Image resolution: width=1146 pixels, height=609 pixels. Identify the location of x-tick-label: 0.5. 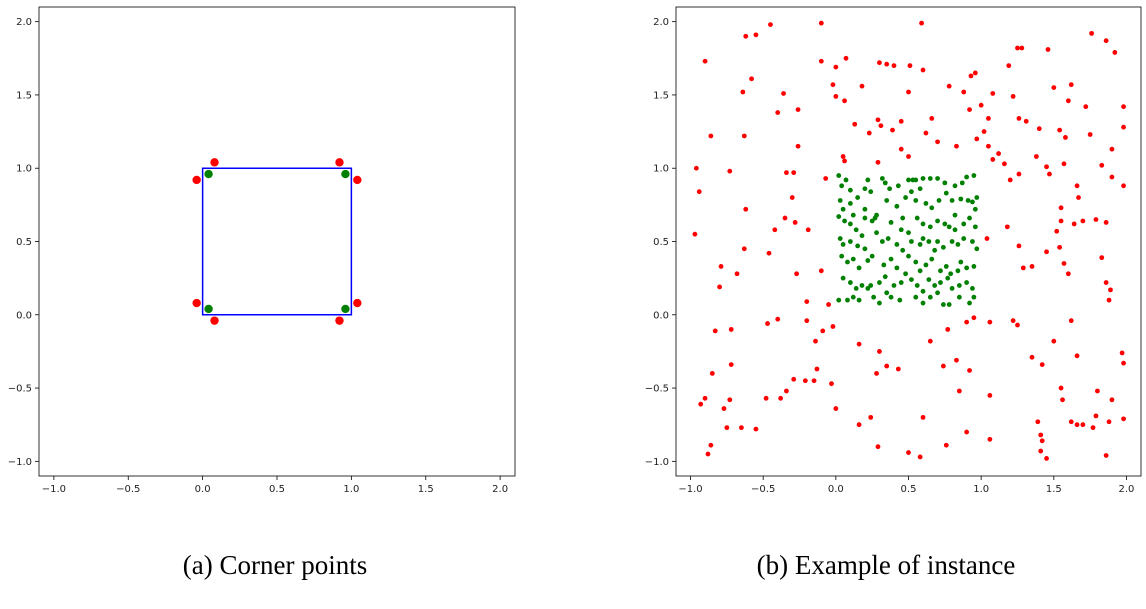
(909, 489).